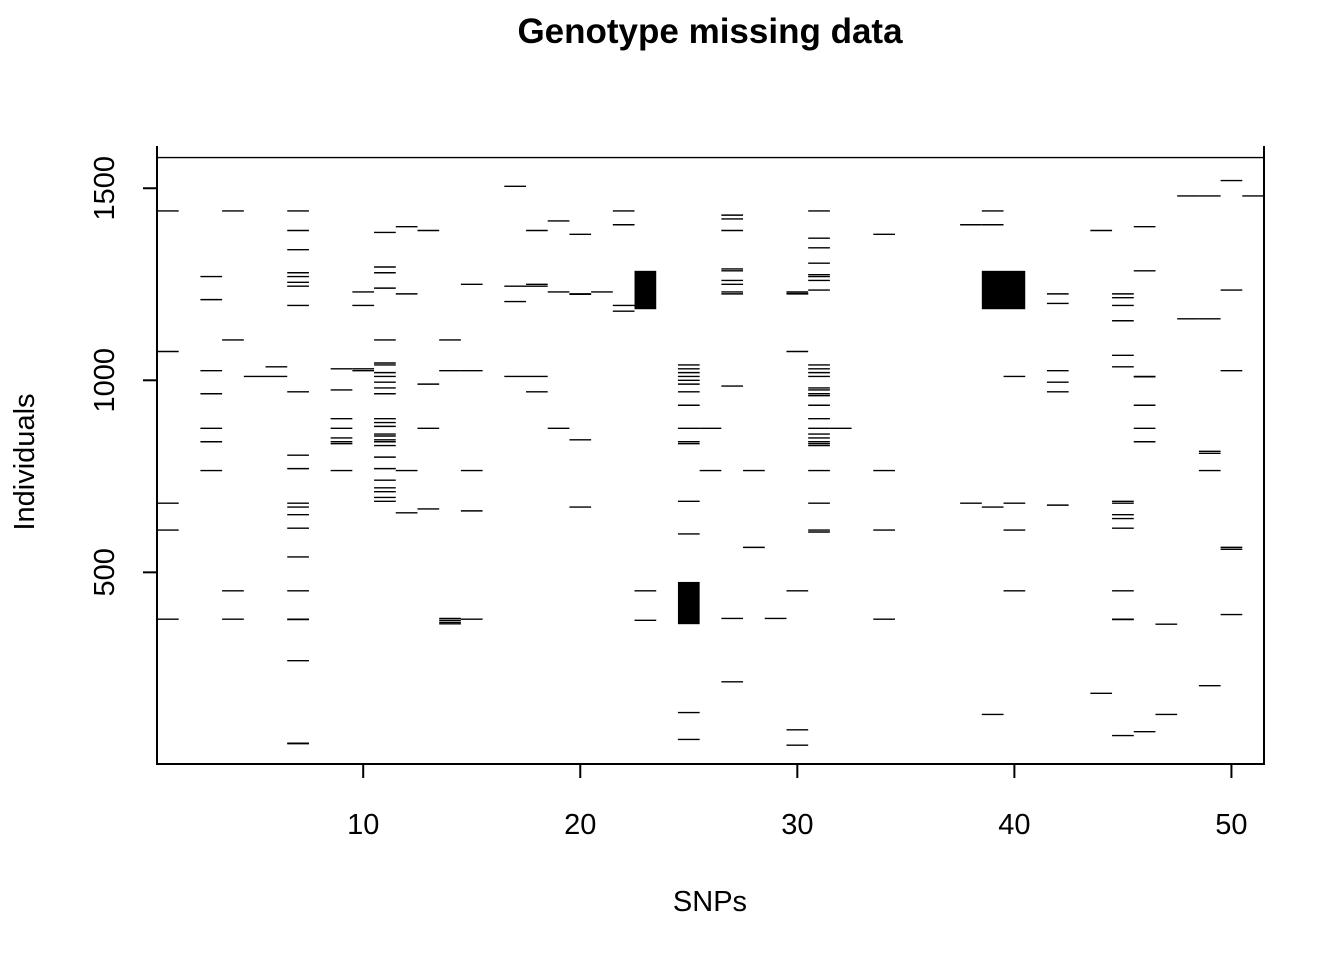  Describe the element at coordinates (580, 825) in the screenshot. I see `x-tick-label: 20` at that location.